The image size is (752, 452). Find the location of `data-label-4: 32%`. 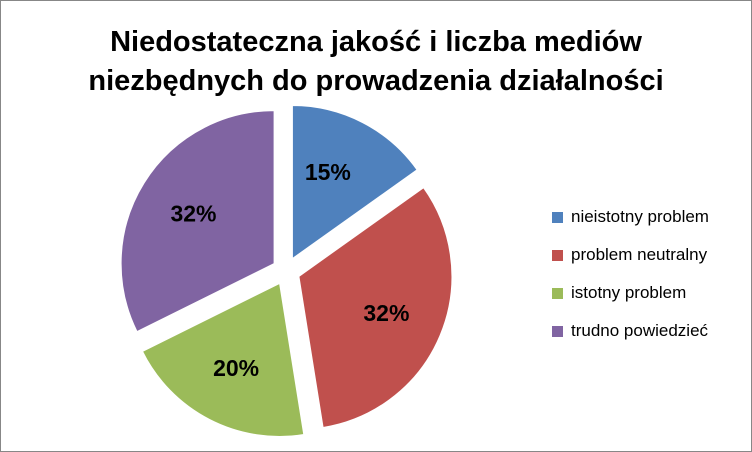

data-label-4: 32% is located at coordinates (193, 214).